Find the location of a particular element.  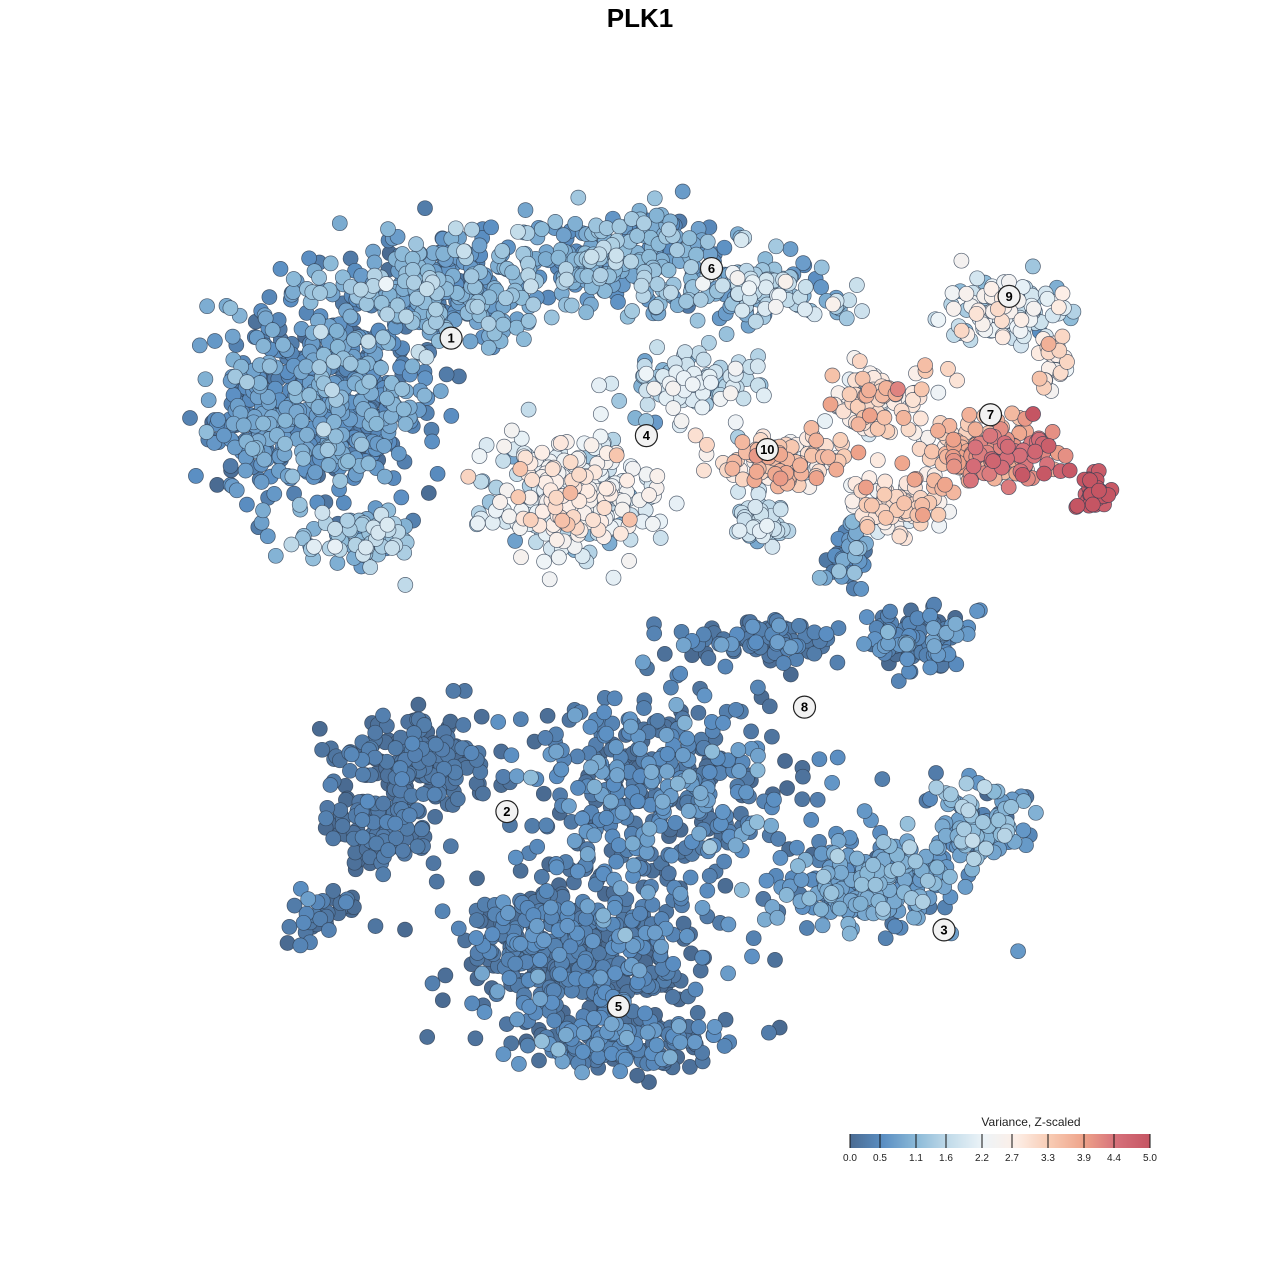

cluster-number: 2 is located at coordinates (506, 811).